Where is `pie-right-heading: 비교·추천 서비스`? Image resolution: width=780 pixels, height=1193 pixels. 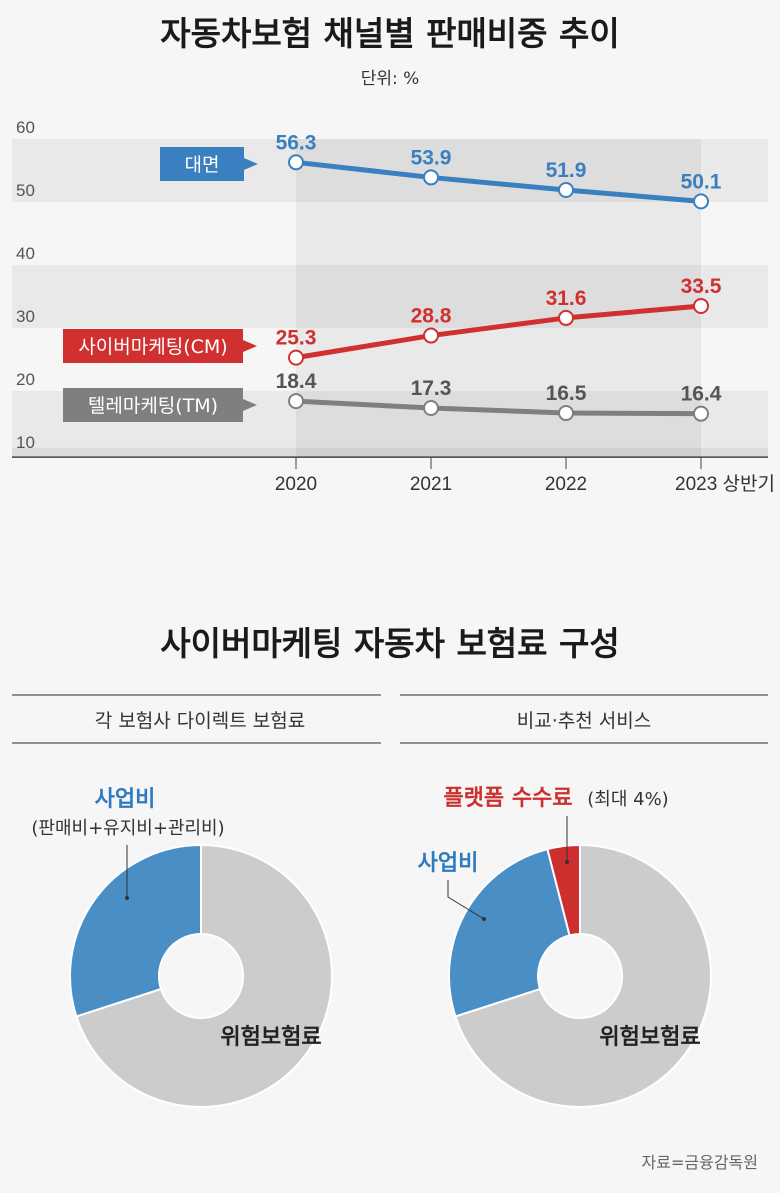 pie-right-heading: 비교·추천 서비스 is located at coordinates (584, 721).